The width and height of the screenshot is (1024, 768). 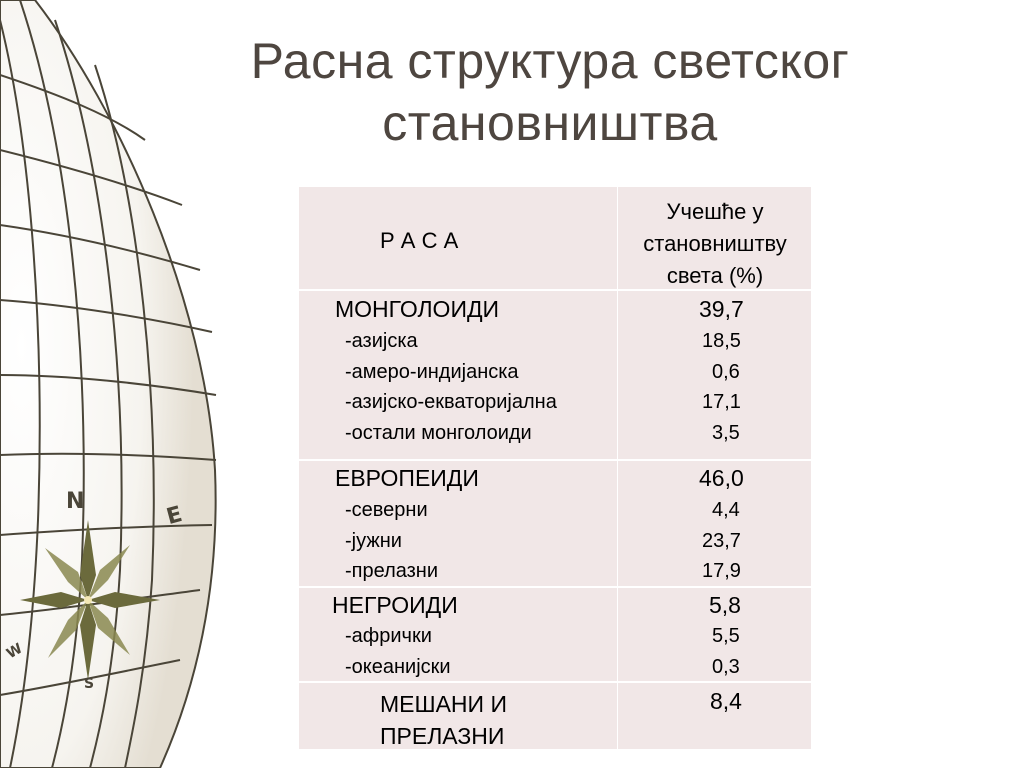 I want to click on subgroup-value: 18,5, so click(x=721, y=341).